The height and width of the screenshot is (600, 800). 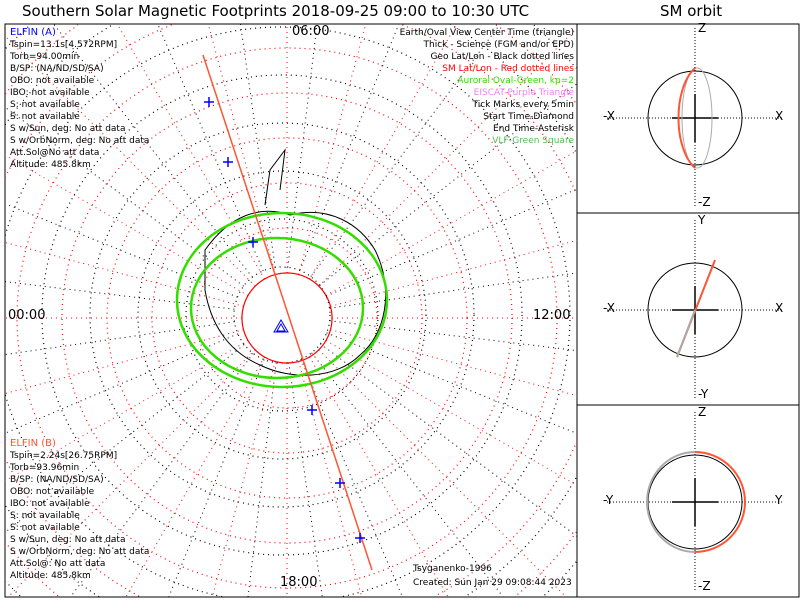 What do you see at coordinates (57, 69) in the screenshot?
I see `elfin-a-info-line: B/SP: (NA/ND/SD/SA)` at bounding box center [57, 69].